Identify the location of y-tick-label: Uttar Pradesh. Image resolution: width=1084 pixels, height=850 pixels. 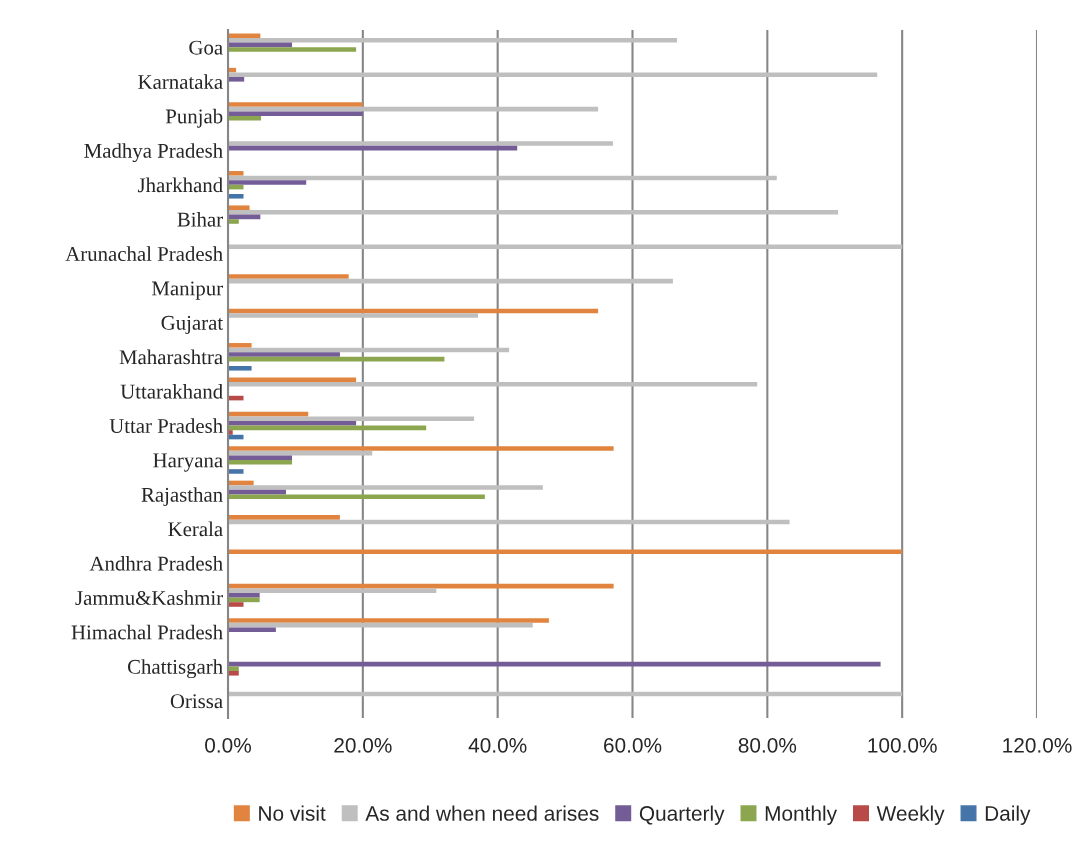
(166, 426).